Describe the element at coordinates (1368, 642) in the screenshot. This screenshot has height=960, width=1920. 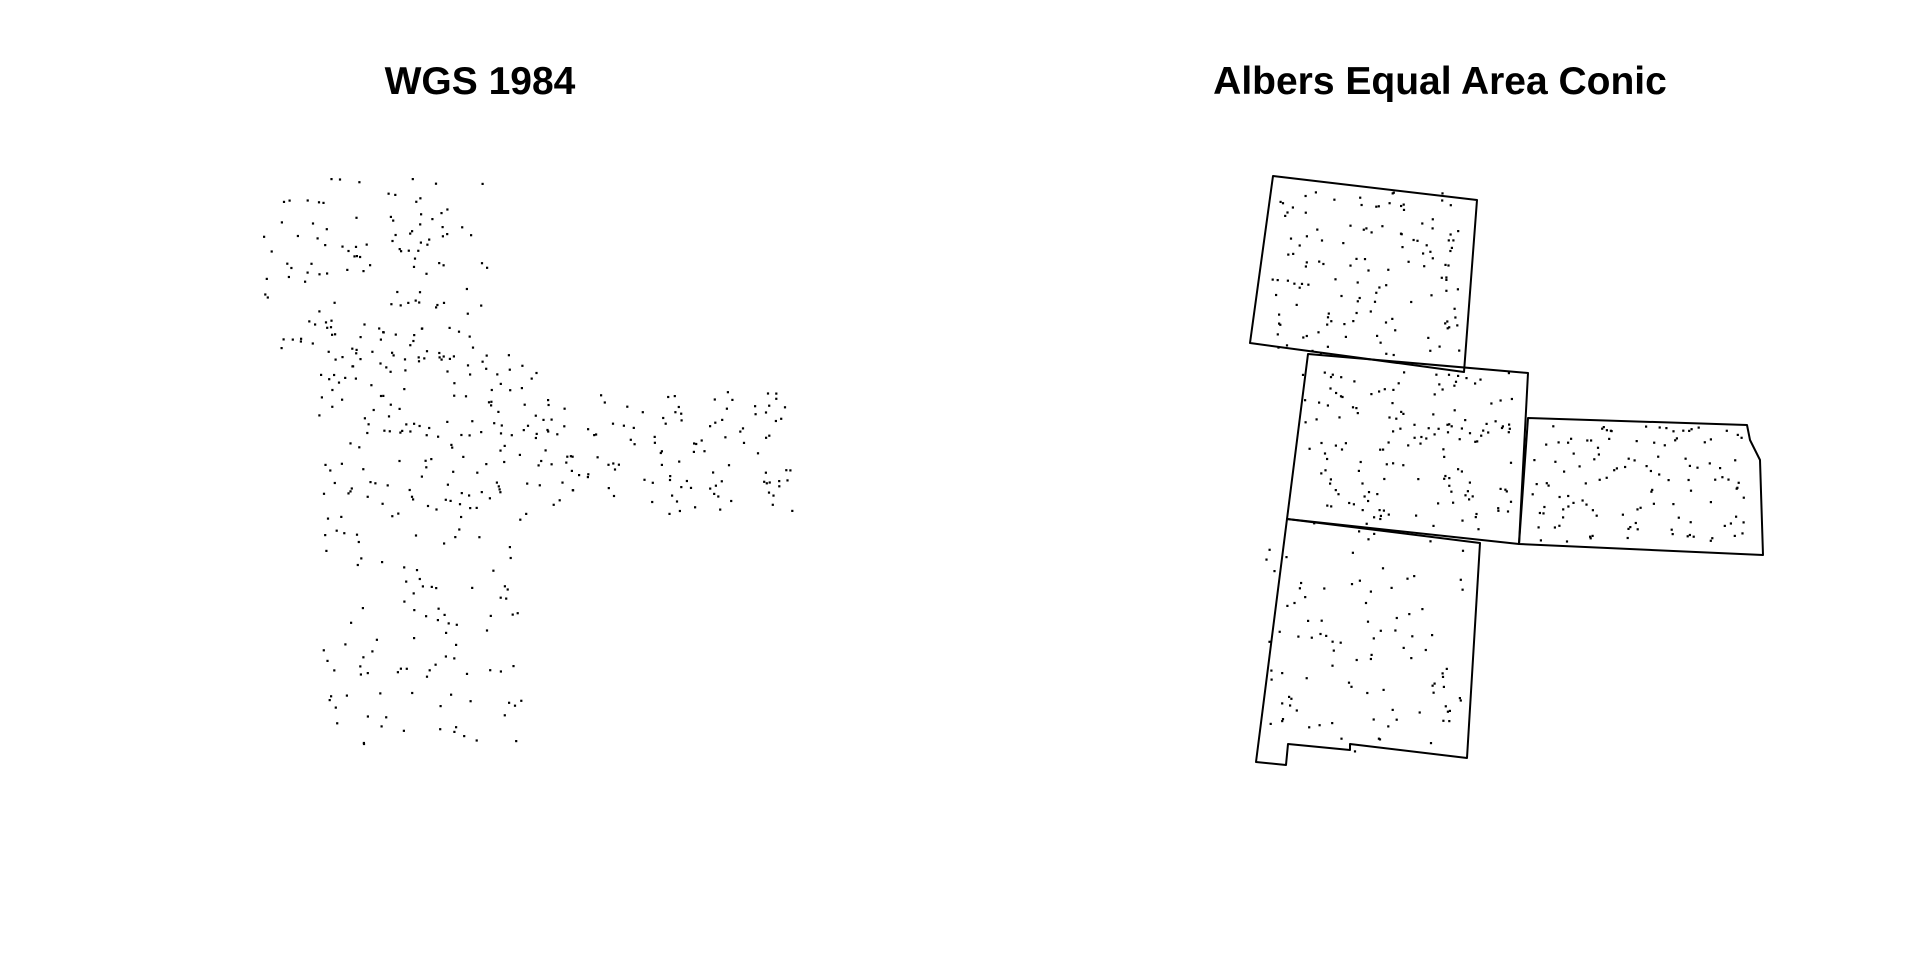
I see `state-outline-new-mexico` at that location.